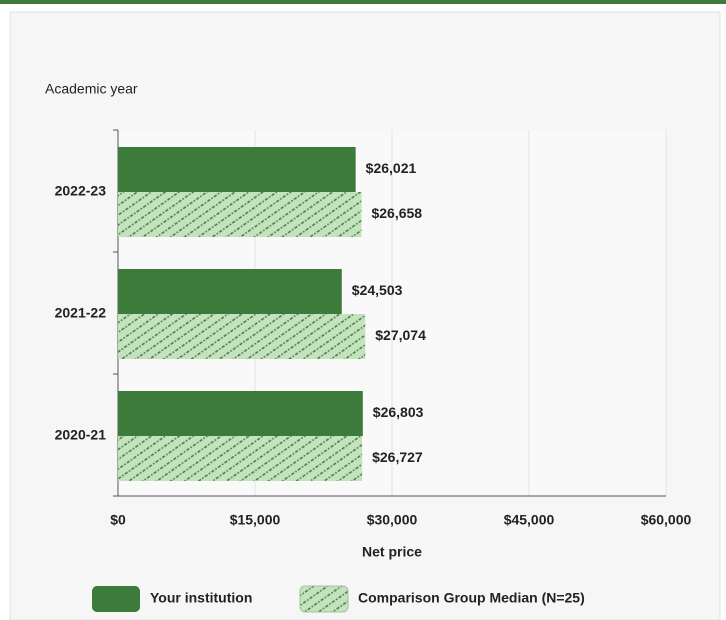 Image resolution: width=726 pixels, height=620 pixels. I want to click on value-label: $26,021, so click(391, 168).